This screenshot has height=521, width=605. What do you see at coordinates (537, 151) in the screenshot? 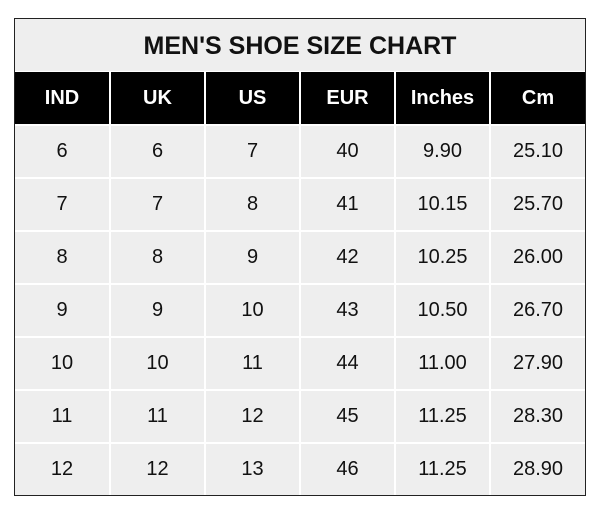
I see `cell-cm: 25.10` at bounding box center [537, 151].